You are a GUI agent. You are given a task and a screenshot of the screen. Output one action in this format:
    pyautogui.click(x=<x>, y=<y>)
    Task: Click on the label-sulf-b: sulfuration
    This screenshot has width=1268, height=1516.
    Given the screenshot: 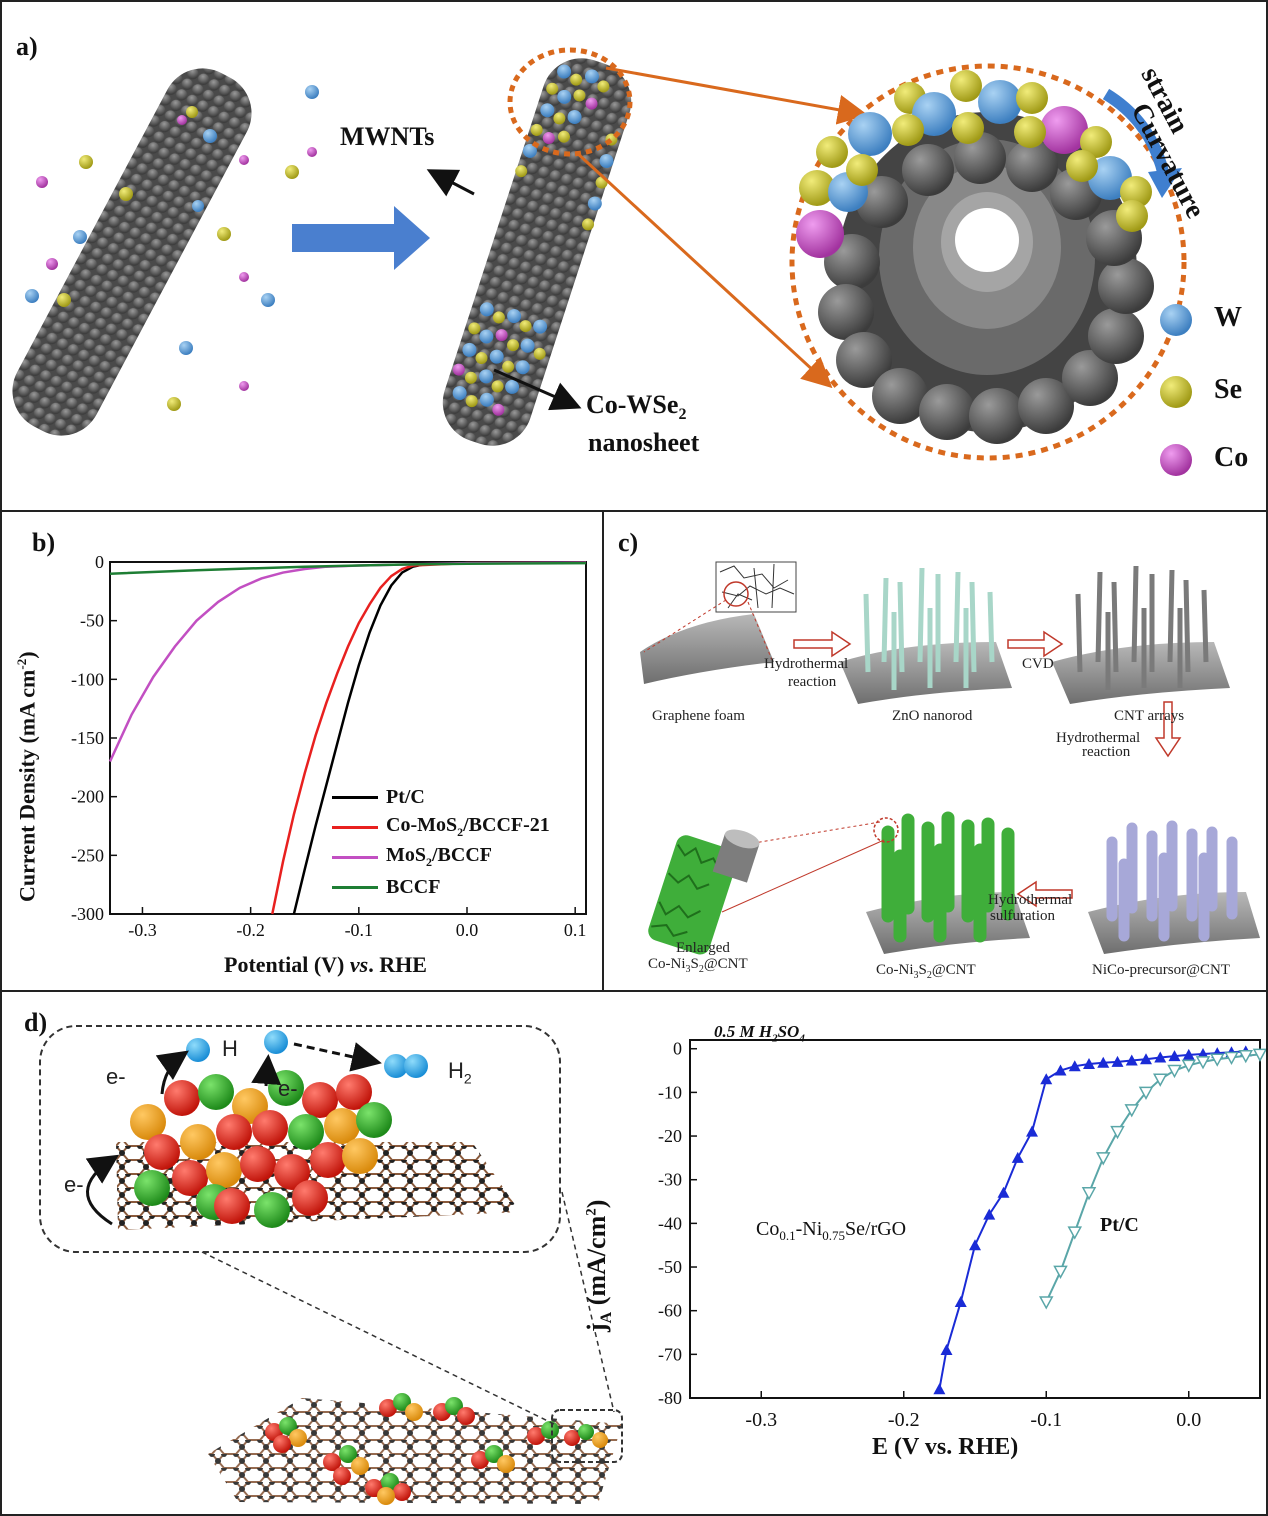 What is the action you would take?
    pyautogui.click(x=1022, y=916)
    